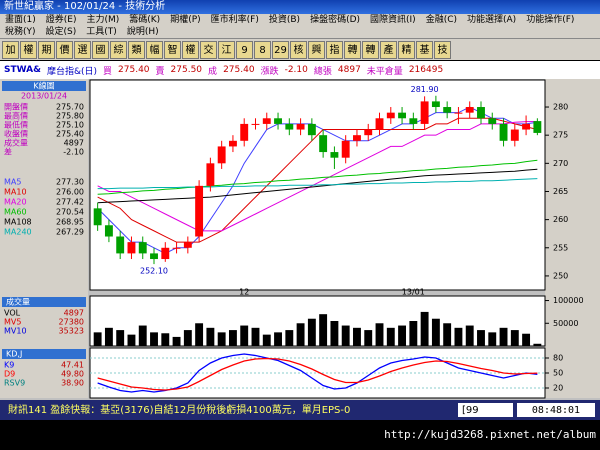 The image size is (600, 450). What do you see at coordinates (300, 435) in the screenshot?
I see `footer: http://kujd3268.pixnet.net/album` at bounding box center [300, 435].